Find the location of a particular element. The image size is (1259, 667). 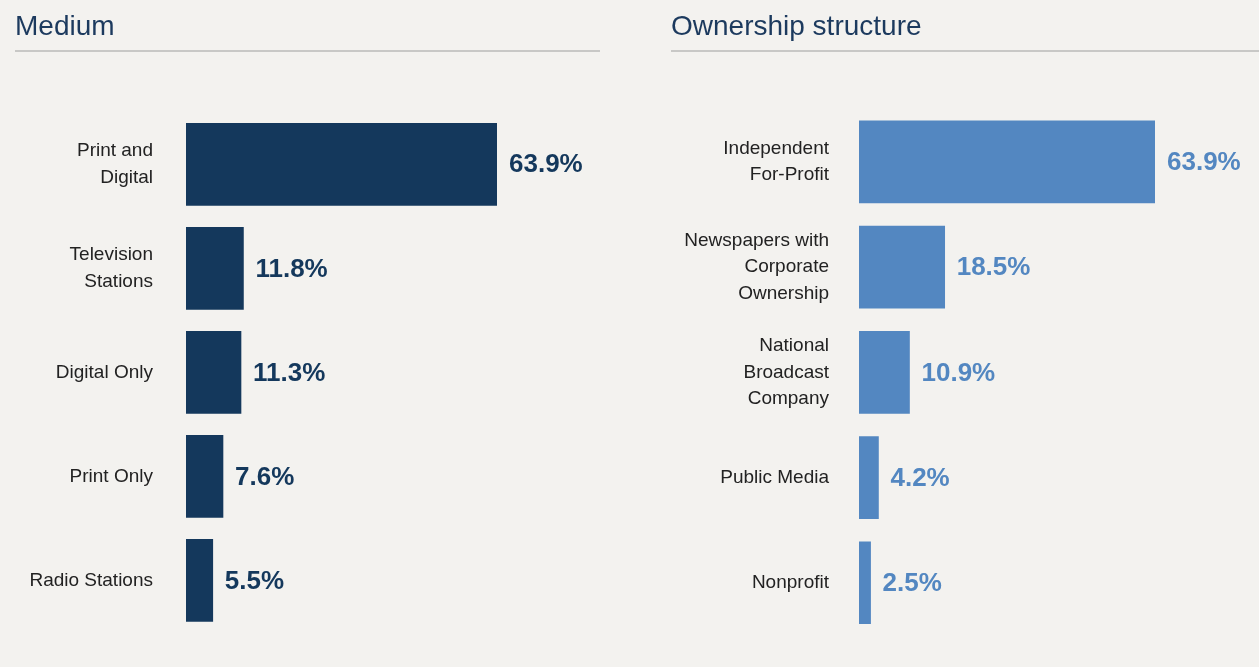

y-tick-label: Nonprofit is located at coordinates (790, 582).